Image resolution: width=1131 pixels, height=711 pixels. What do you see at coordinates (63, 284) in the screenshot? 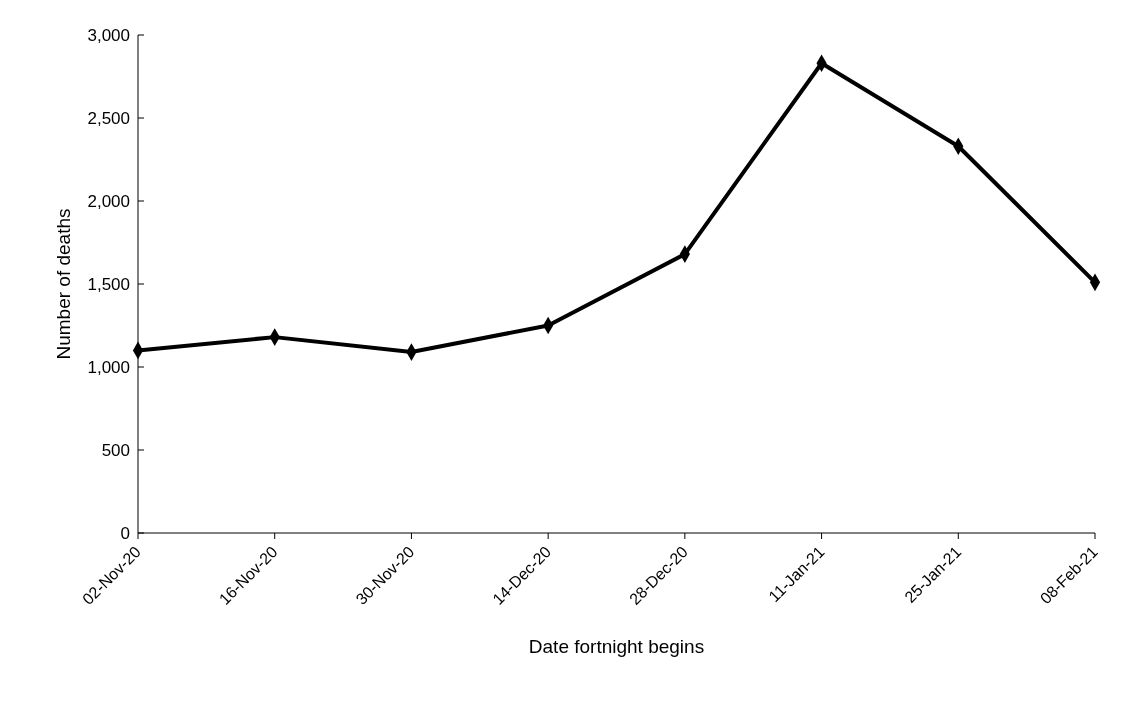
I see `y-axis-title: Number of deaths` at bounding box center [63, 284].